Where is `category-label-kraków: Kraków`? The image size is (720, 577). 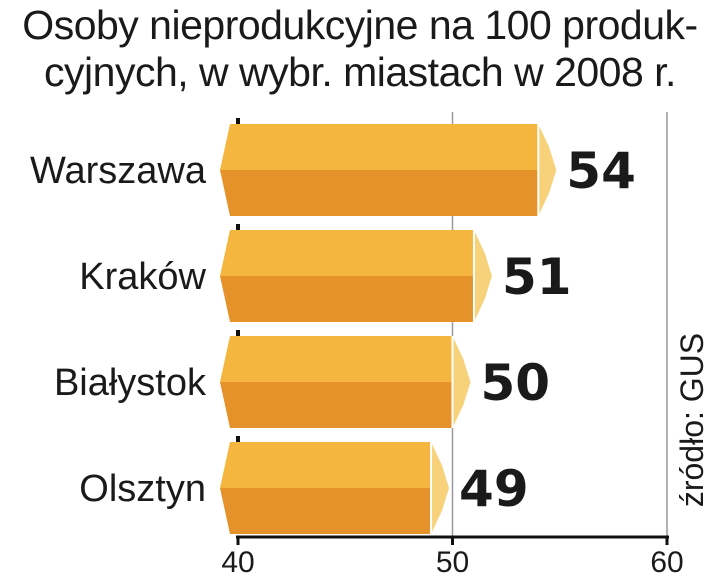
category-label-kraków: Kraków is located at coordinates (142, 277).